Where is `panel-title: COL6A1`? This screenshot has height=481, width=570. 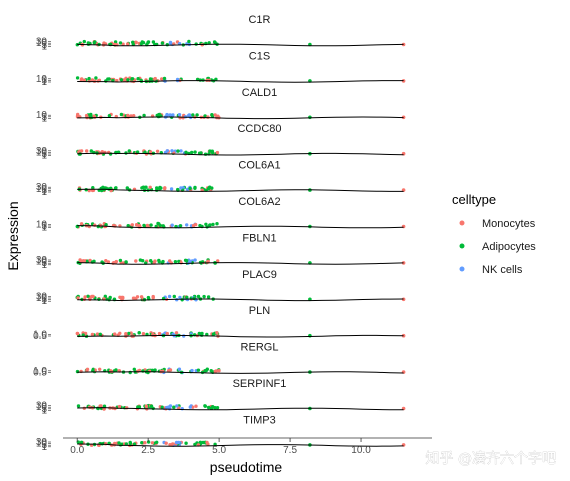 panel-title: COL6A1 is located at coordinates (259, 166).